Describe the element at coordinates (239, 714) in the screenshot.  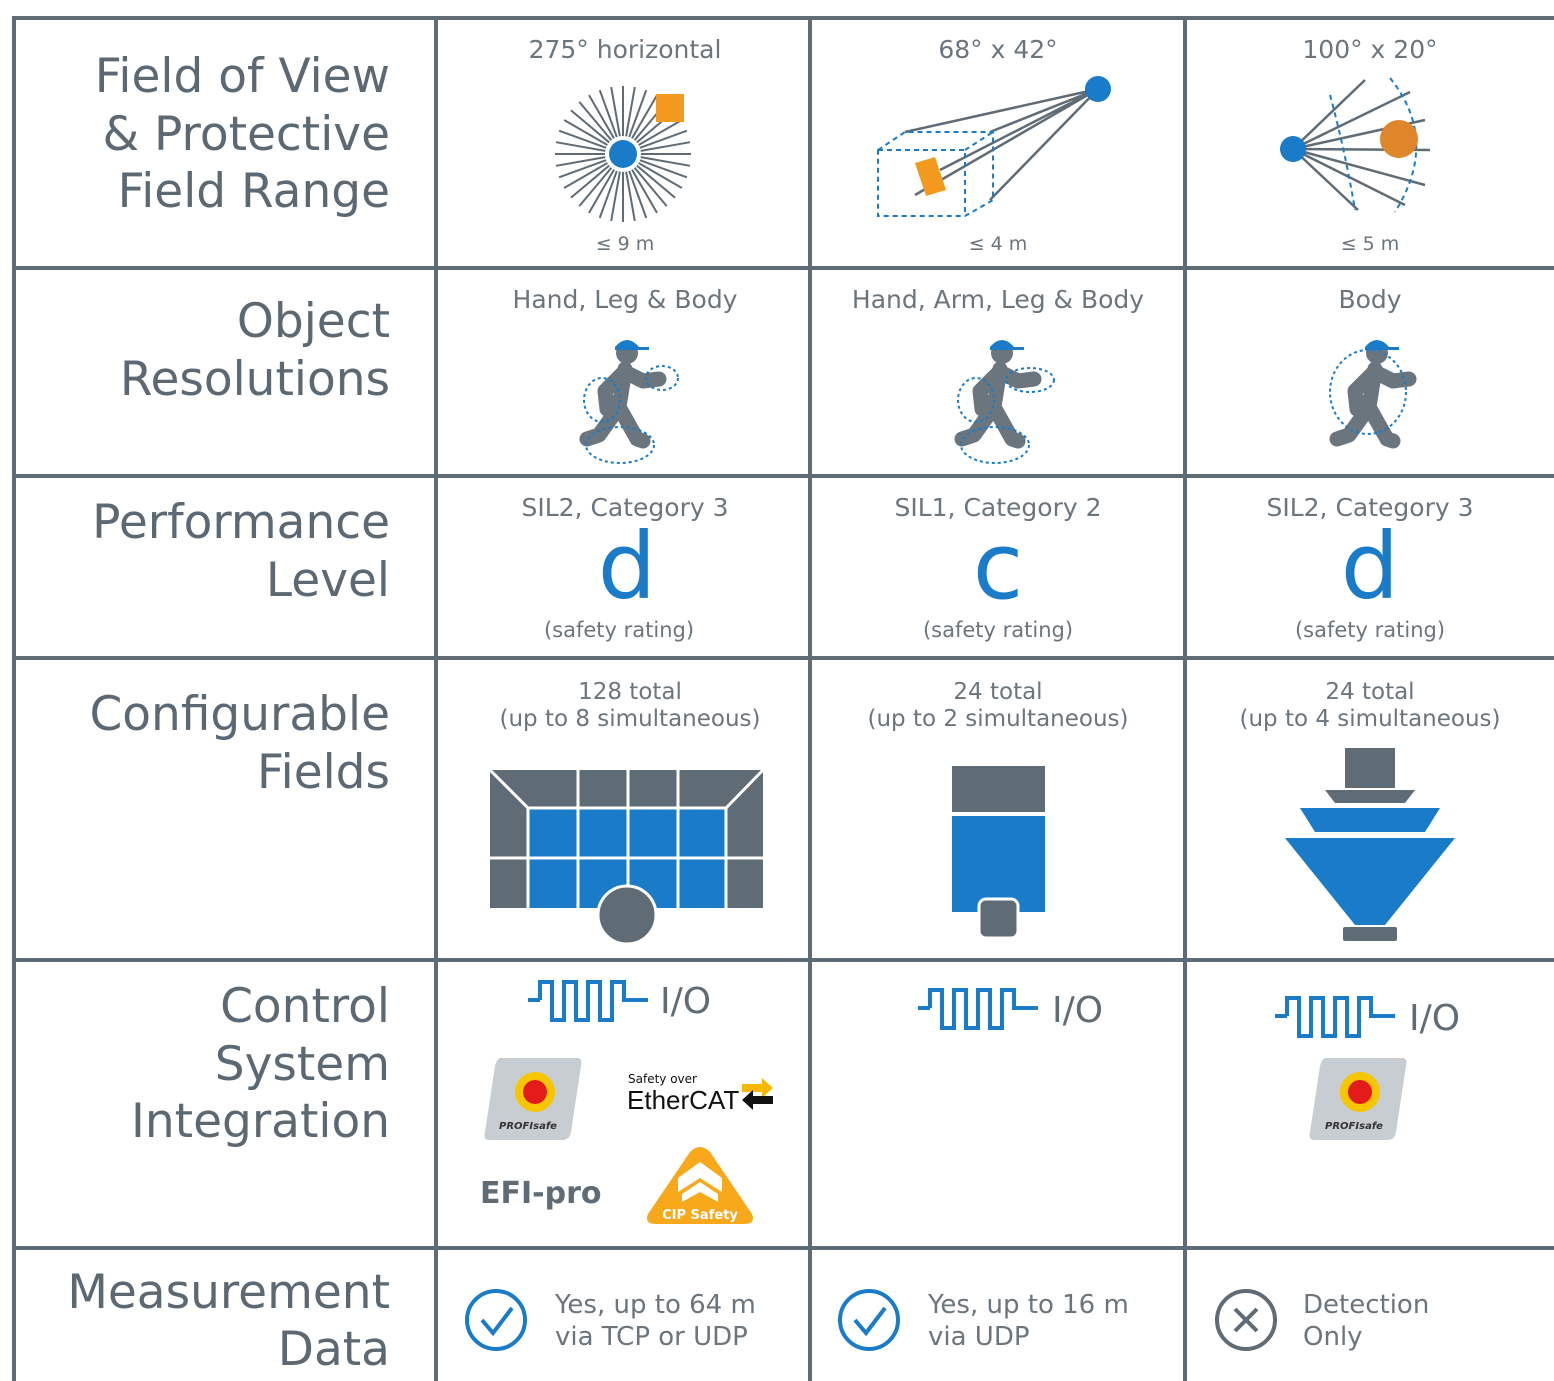
I see `row-label: Configurable` at that location.